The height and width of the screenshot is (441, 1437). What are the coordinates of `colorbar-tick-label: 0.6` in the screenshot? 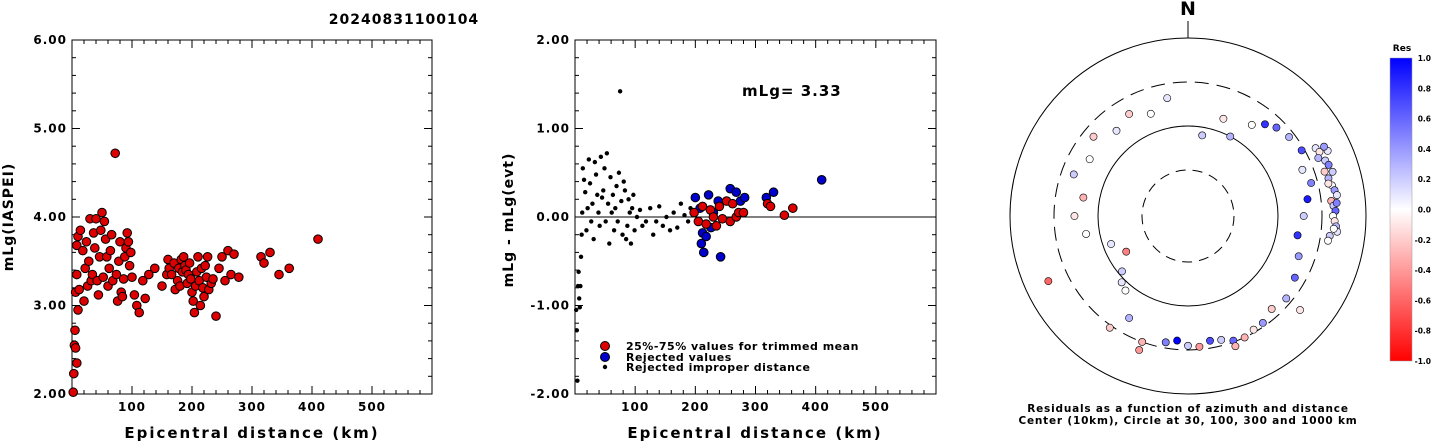 It's located at (1424, 119).